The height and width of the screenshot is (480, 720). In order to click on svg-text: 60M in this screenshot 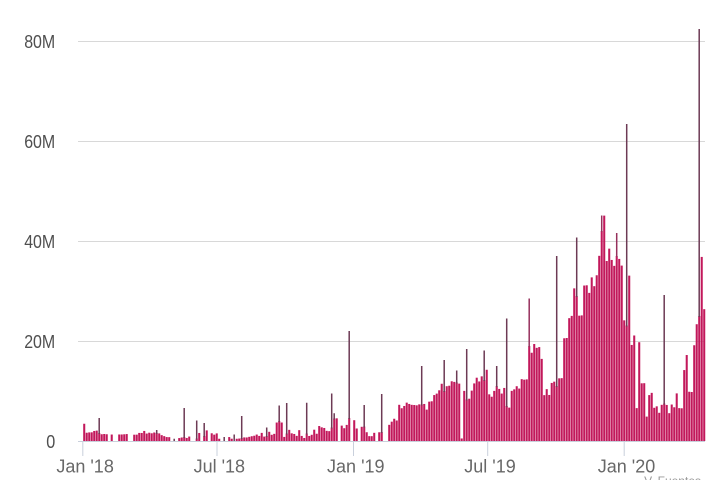, I will do `click(39, 142)`.